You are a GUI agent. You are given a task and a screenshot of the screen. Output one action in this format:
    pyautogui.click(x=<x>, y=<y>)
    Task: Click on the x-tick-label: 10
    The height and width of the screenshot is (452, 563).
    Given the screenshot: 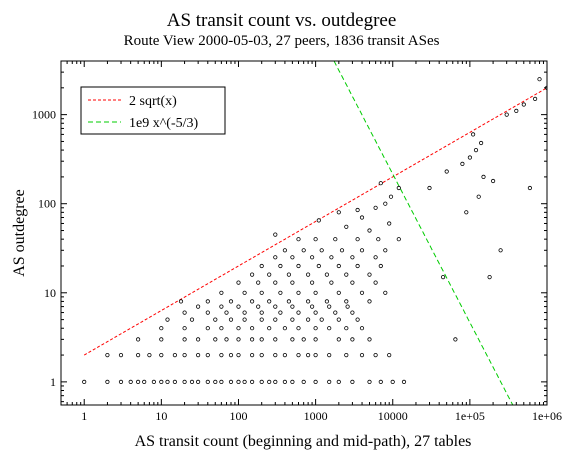 What is the action you would take?
    pyautogui.click(x=161, y=416)
    